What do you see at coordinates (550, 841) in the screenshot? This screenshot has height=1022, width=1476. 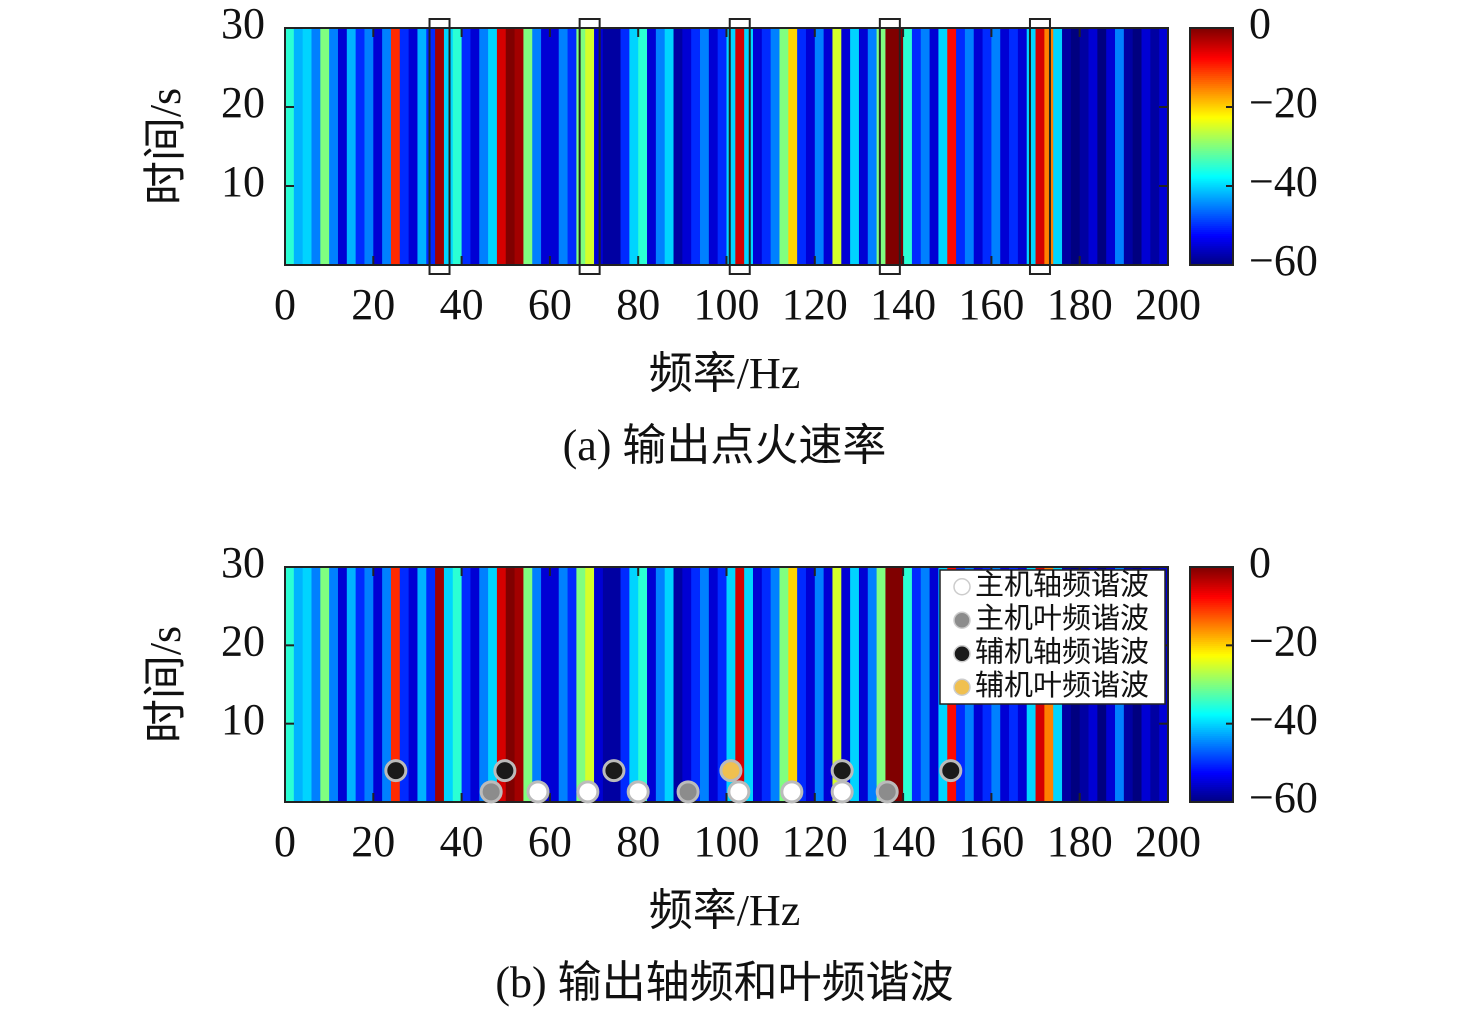 I see `x-tick-label: 60` at bounding box center [550, 841].